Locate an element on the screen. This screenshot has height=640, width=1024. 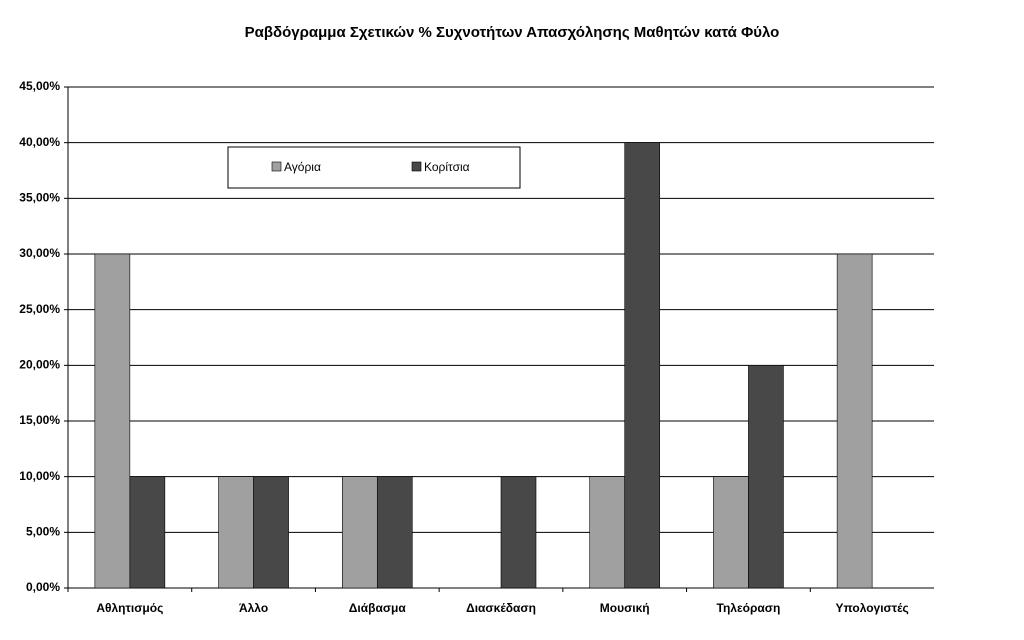
y-tick-label: 20,00% is located at coordinates (39, 365).